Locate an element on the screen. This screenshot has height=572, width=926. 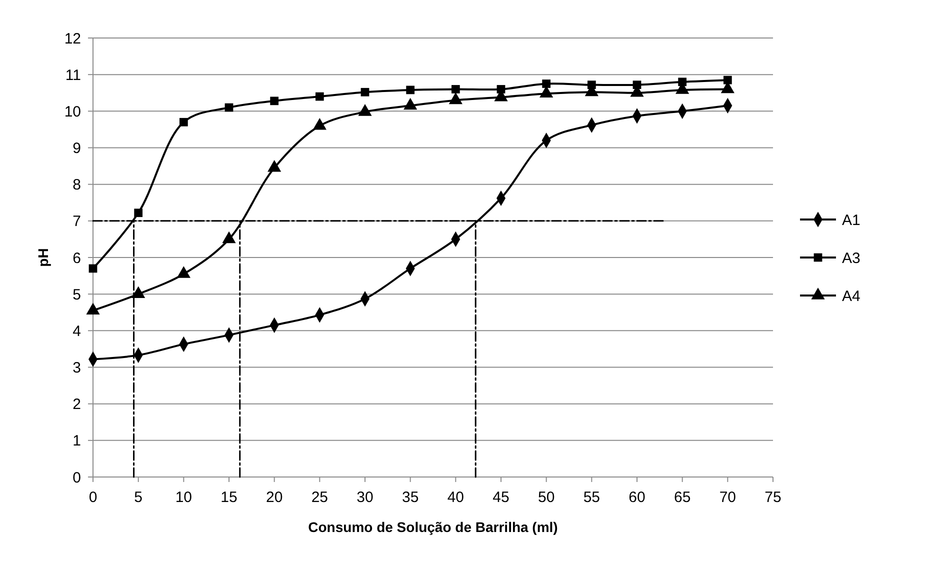
y-tick-label: 6 is located at coordinates (76, 258).